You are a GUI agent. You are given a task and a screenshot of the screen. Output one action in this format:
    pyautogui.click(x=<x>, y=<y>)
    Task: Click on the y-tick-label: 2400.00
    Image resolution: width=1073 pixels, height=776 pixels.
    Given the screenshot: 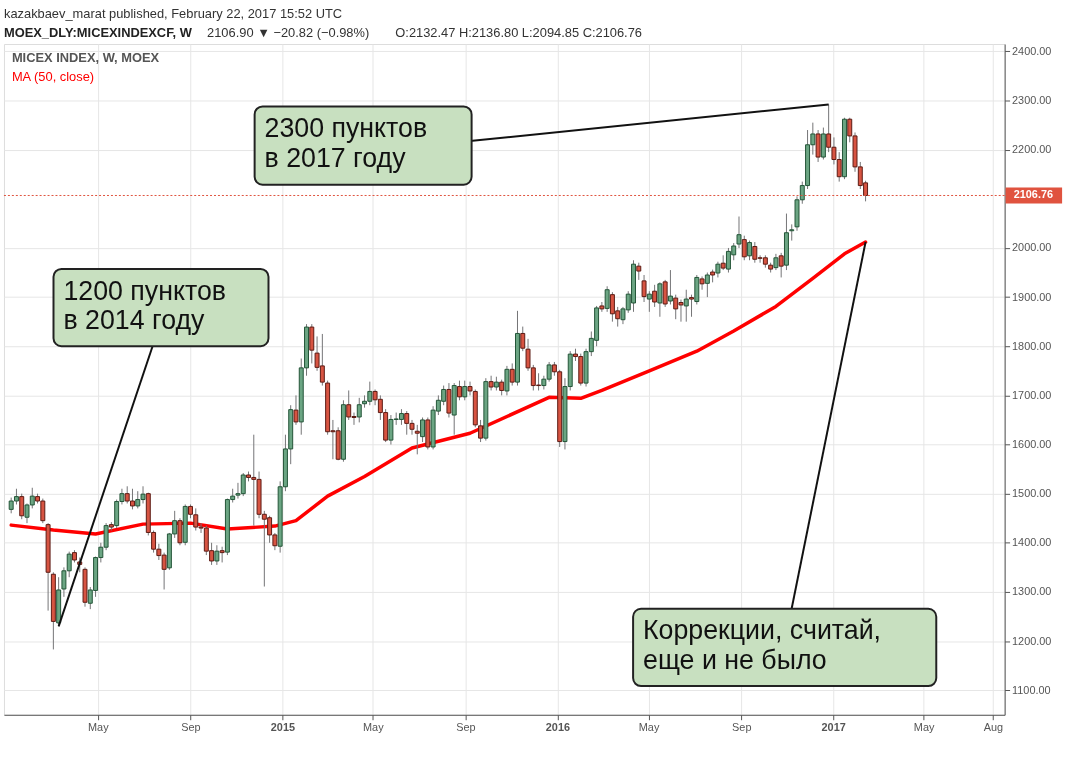 What is the action you would take?
    pyautogui.click(x=1032, y=50)
    